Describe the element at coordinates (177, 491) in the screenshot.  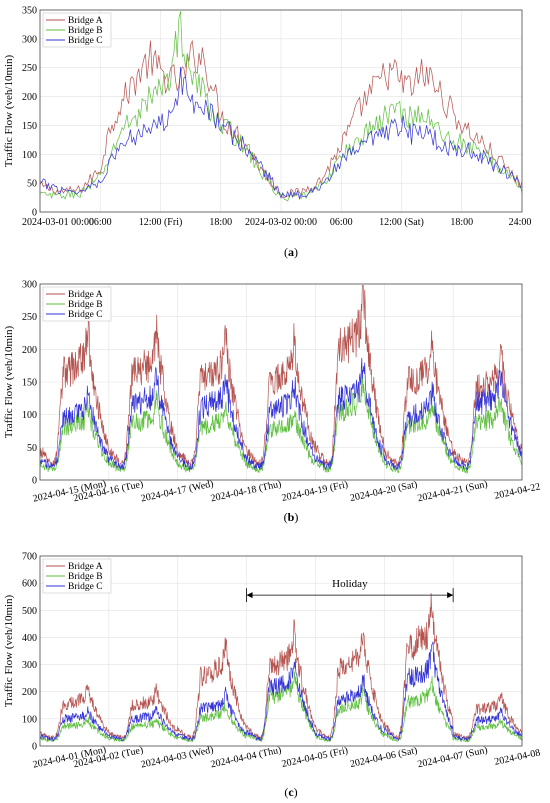
I see `x-tick-label: 2024-04-17 (Wed)` at that location.